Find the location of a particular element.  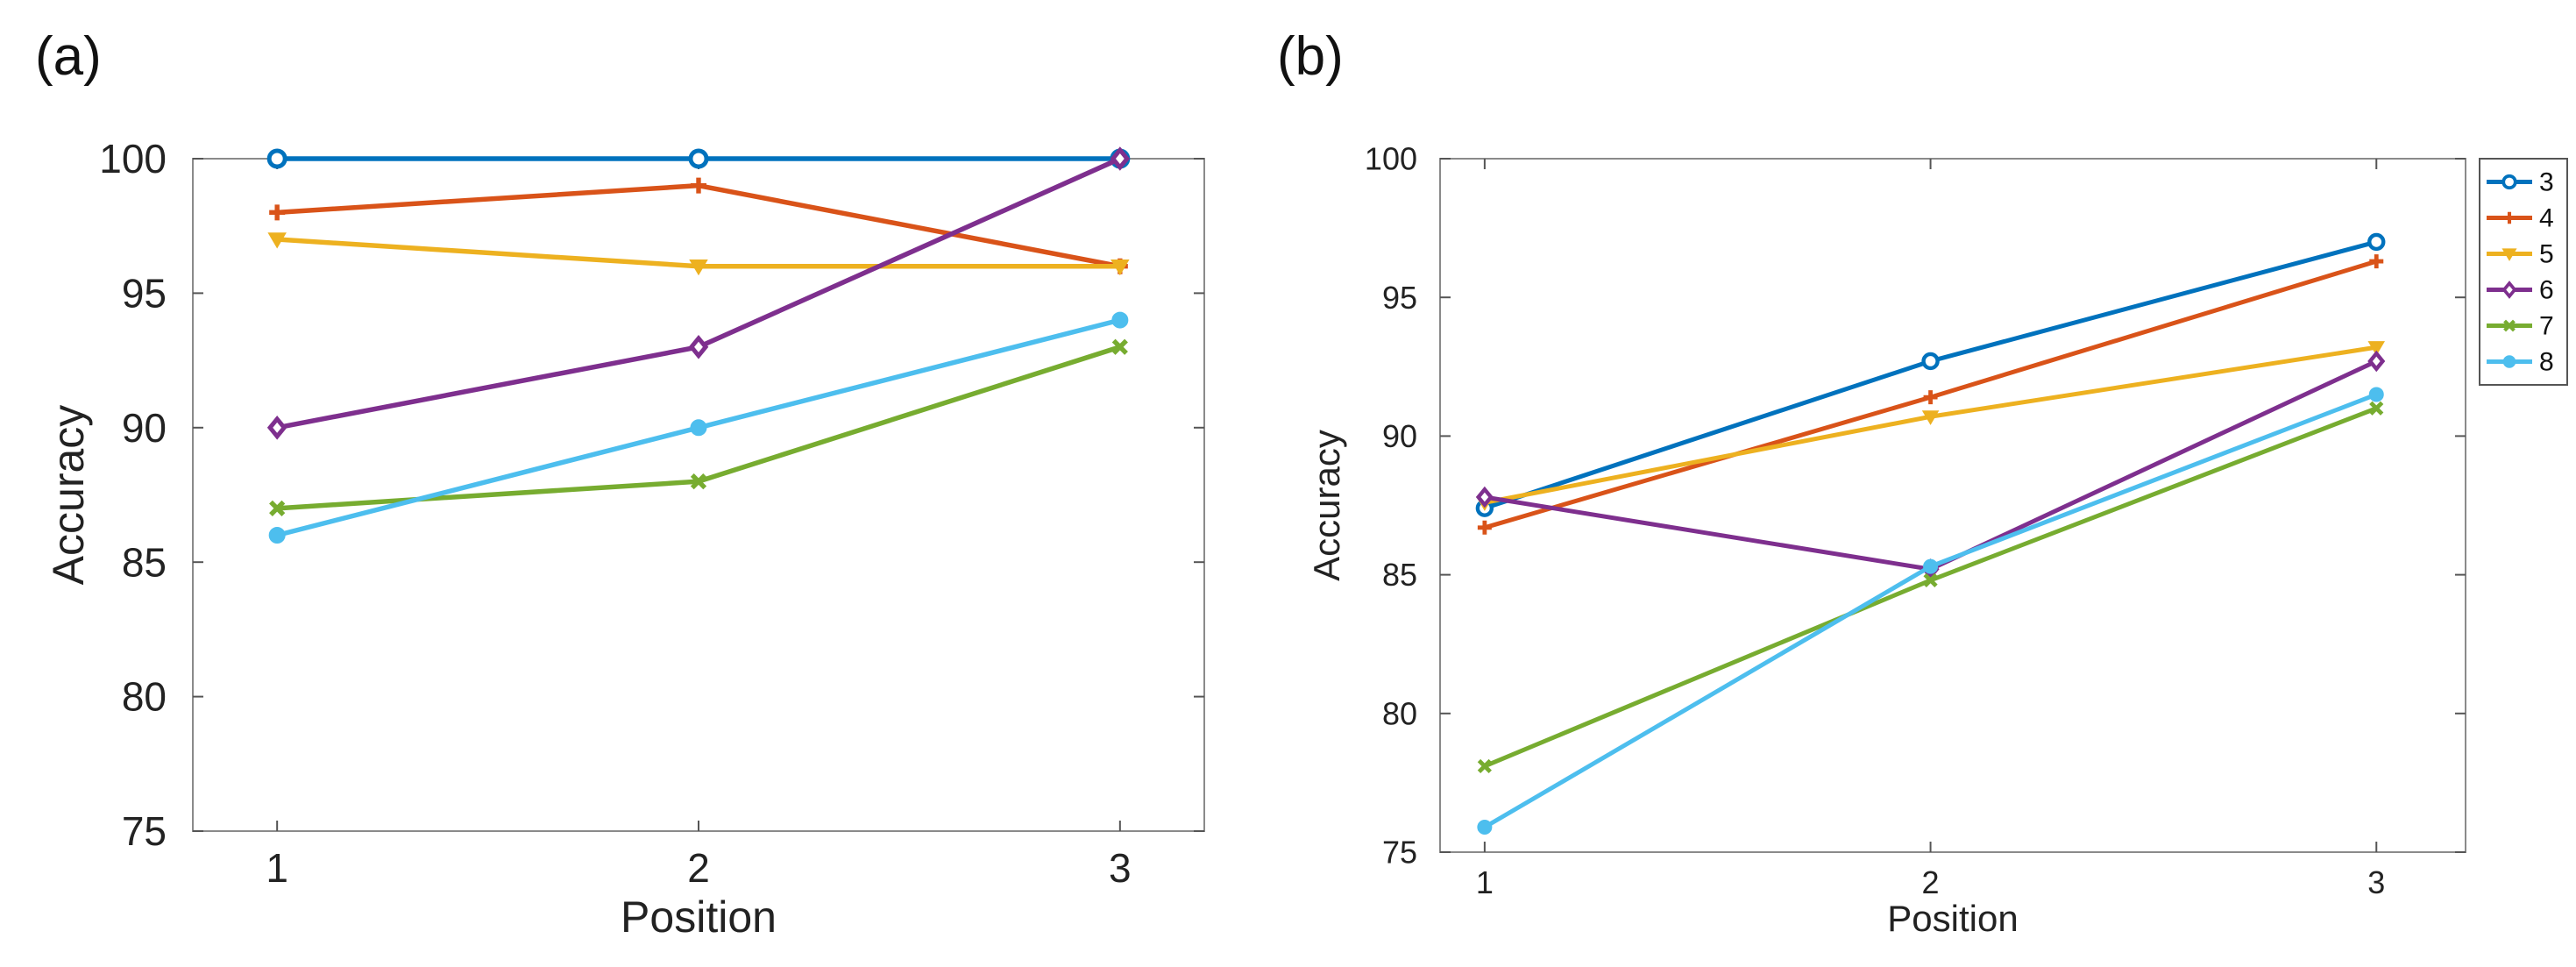

legend: 3 4 5 6 7 8 is located at coordinates (2524, 272).